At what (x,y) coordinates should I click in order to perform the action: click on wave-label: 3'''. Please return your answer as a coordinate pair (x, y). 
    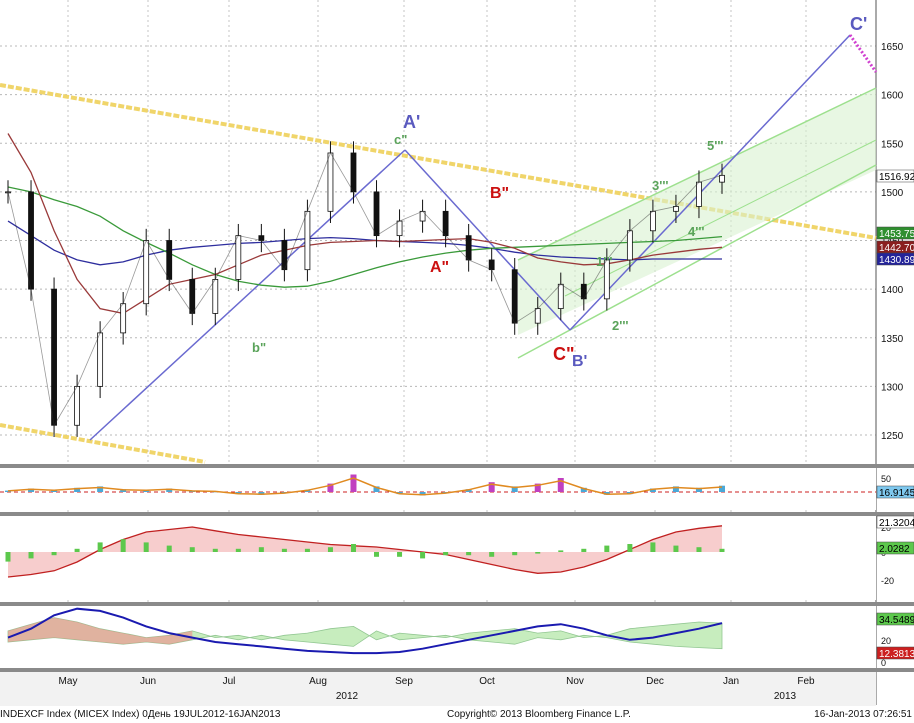
    Looking at the image, I should click on (660, 185).